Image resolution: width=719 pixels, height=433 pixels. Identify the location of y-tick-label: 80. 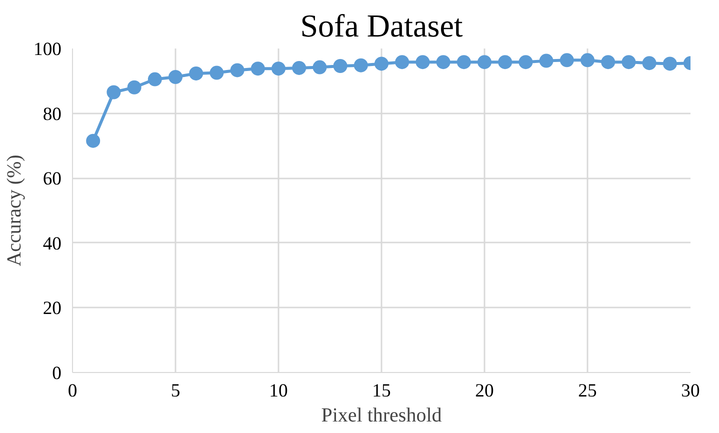
(52, 114).